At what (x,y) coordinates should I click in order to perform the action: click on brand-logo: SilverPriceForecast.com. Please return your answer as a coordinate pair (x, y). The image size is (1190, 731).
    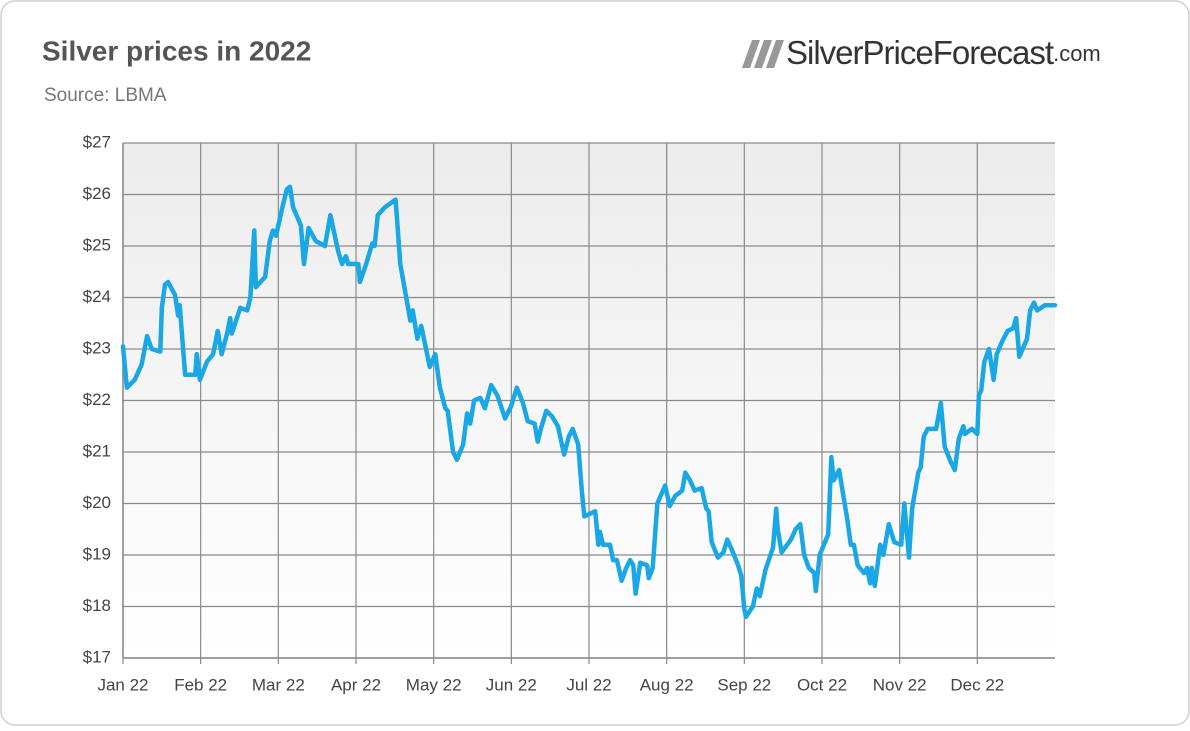
    Looking at the image, I should click on (921, 52).